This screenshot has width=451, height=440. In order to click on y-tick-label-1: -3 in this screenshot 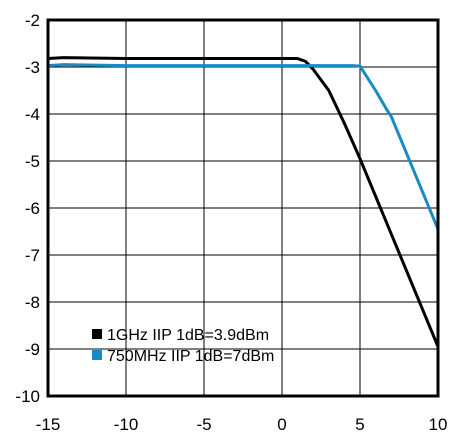, I will do `click(32, 67)`.